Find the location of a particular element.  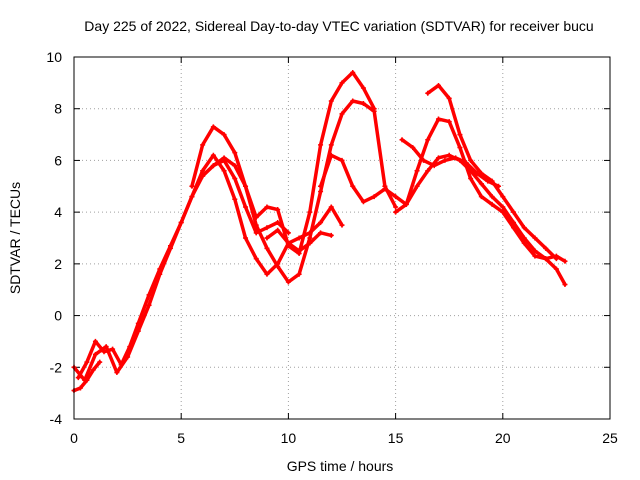

y-tick-label: 8 is located at coordinates (58, 109).